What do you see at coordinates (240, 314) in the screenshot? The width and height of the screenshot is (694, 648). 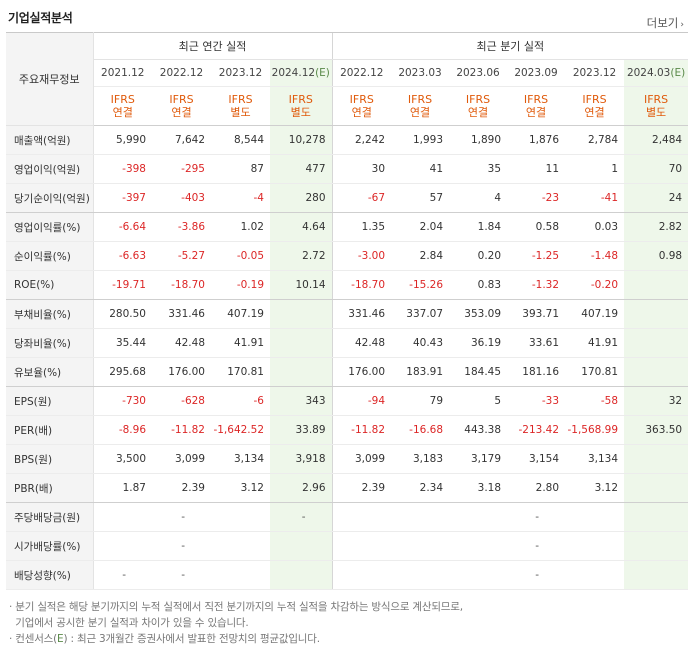 I see `table-cell: 407.19` at bounding box center [240, 314].